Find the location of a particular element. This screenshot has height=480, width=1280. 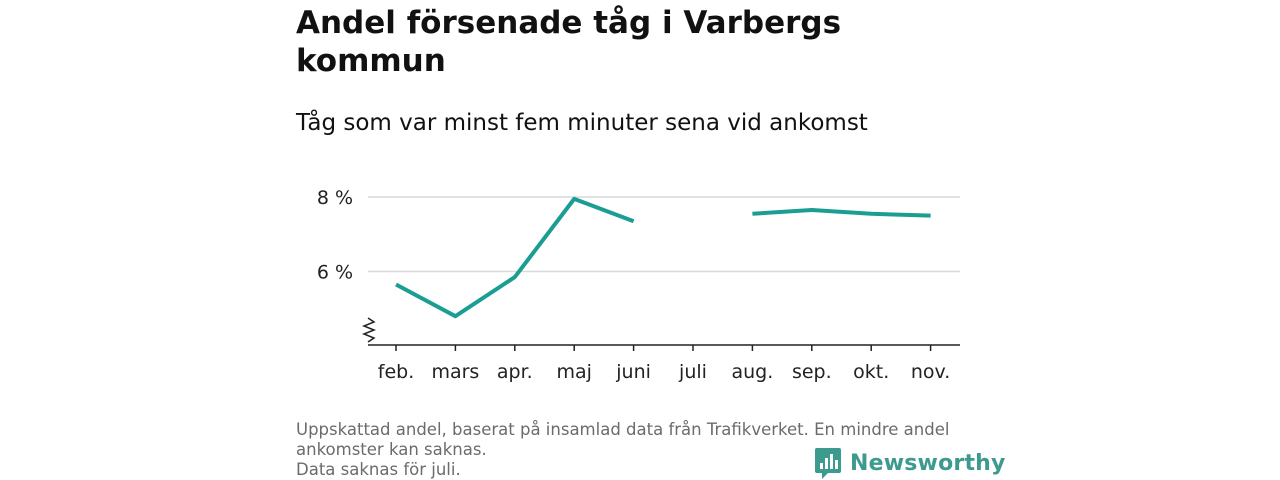

x-tick-label: mars is located at coordinates (455, 372).